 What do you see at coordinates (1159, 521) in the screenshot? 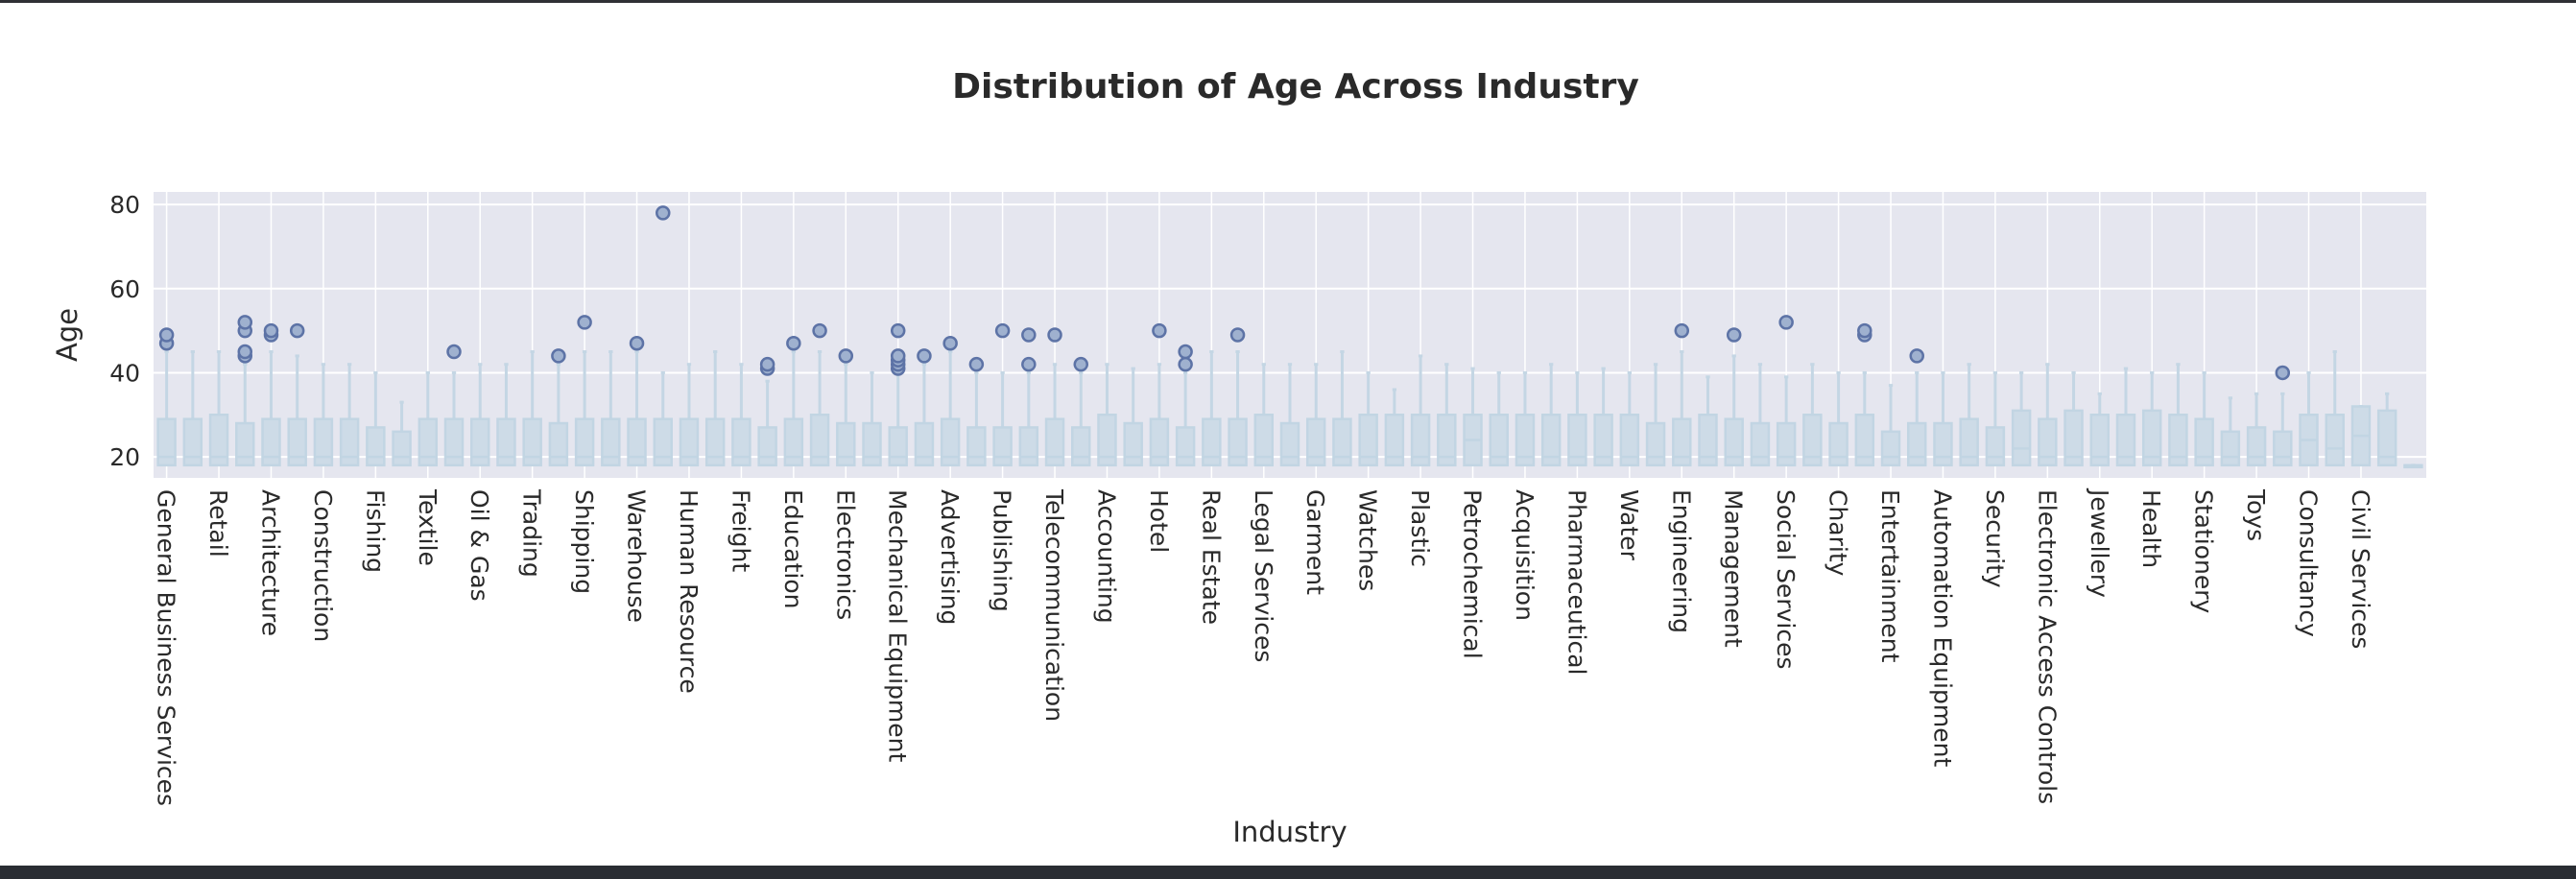
I see `x-tick-label: Hotel` at bounding box center [1159, 521].